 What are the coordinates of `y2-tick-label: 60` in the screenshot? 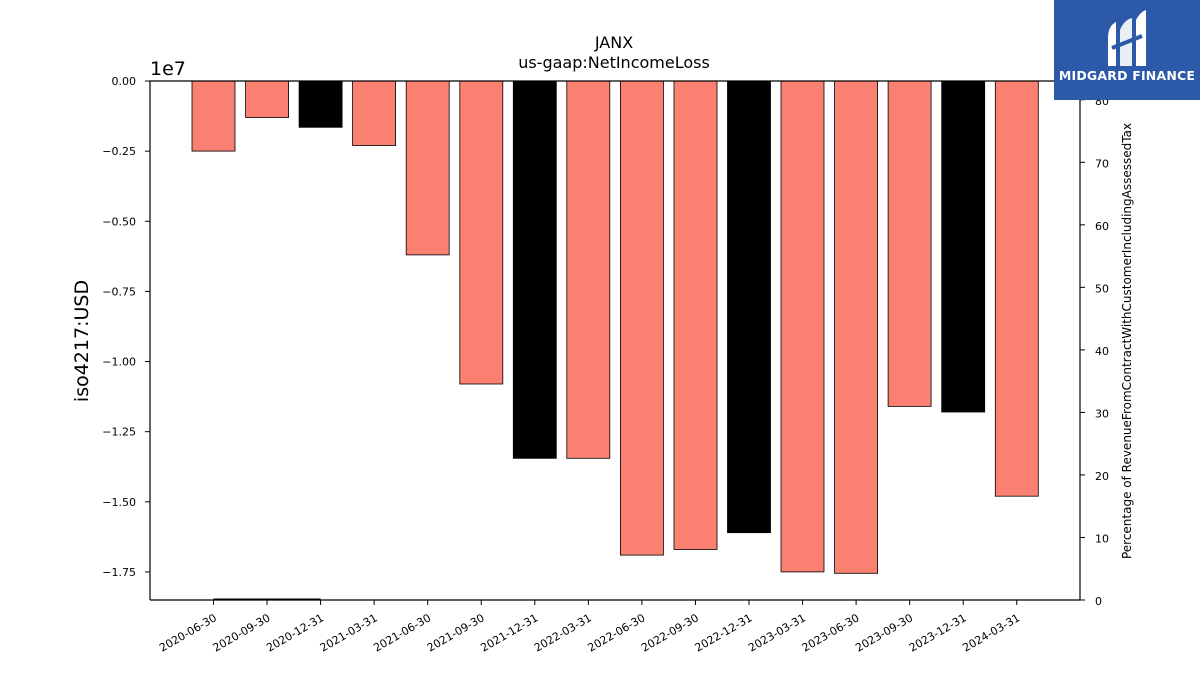 It's located at (1102, 226).